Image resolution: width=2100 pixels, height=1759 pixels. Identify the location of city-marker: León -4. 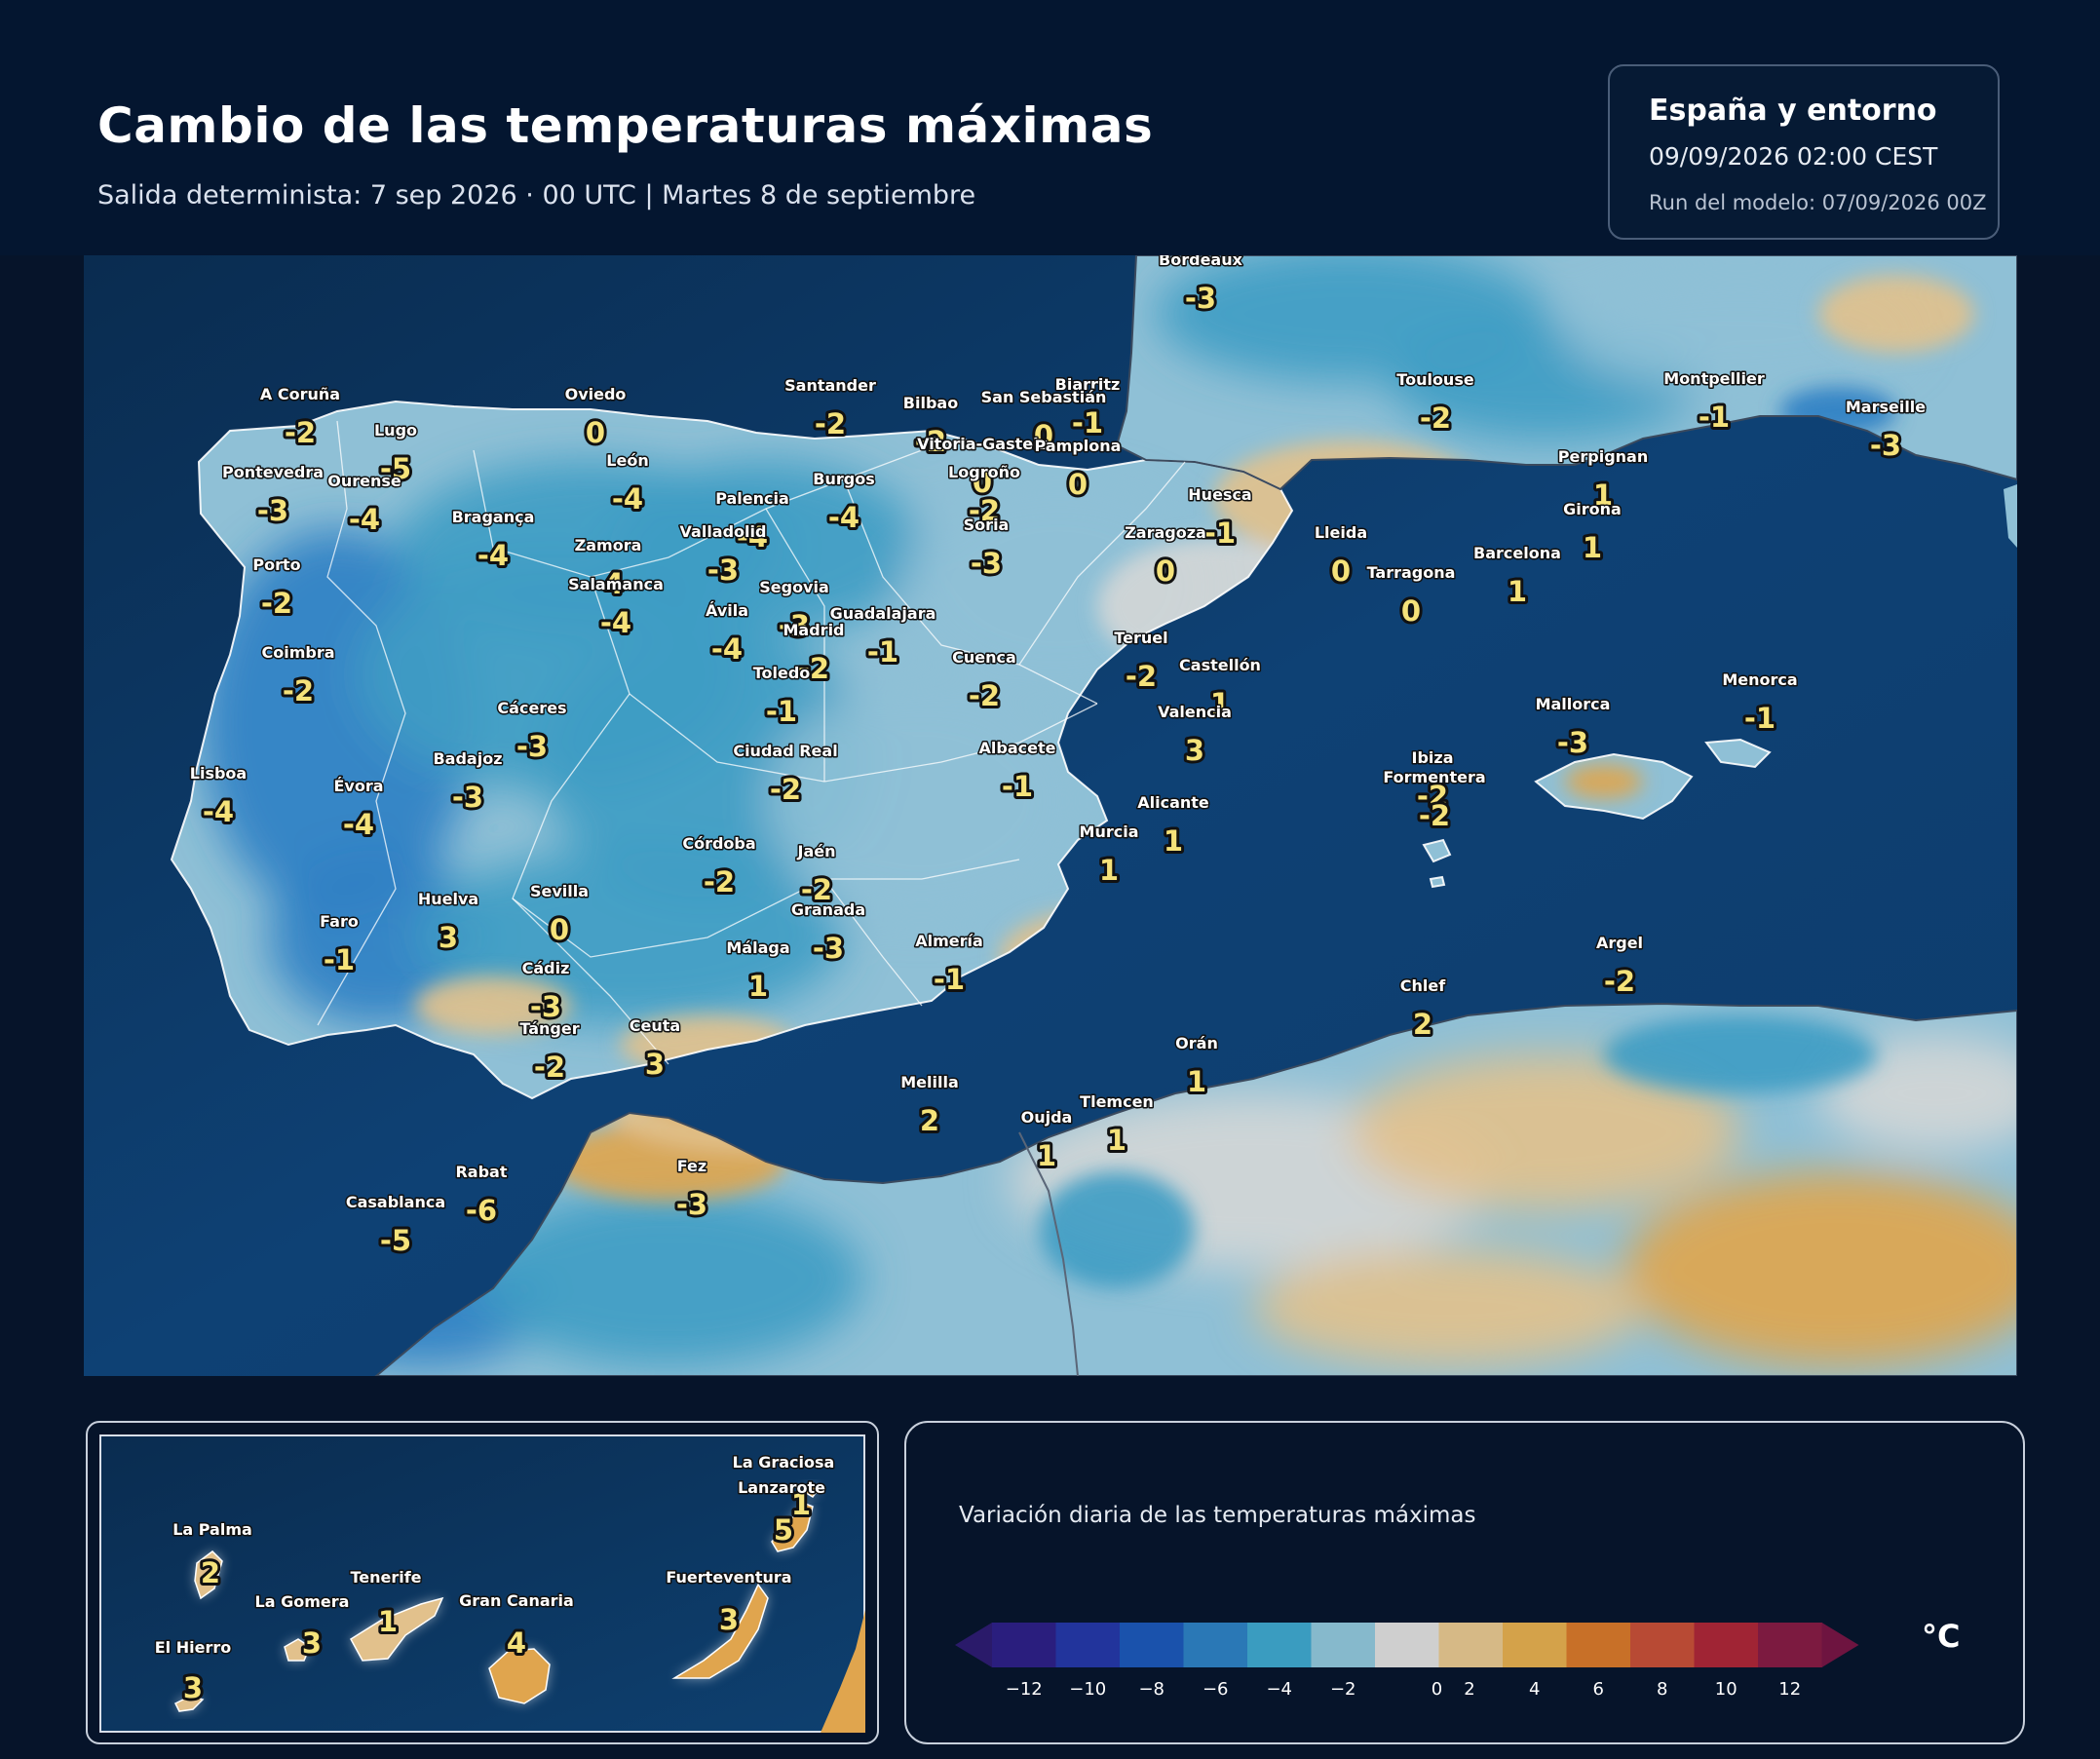
(627, 485).